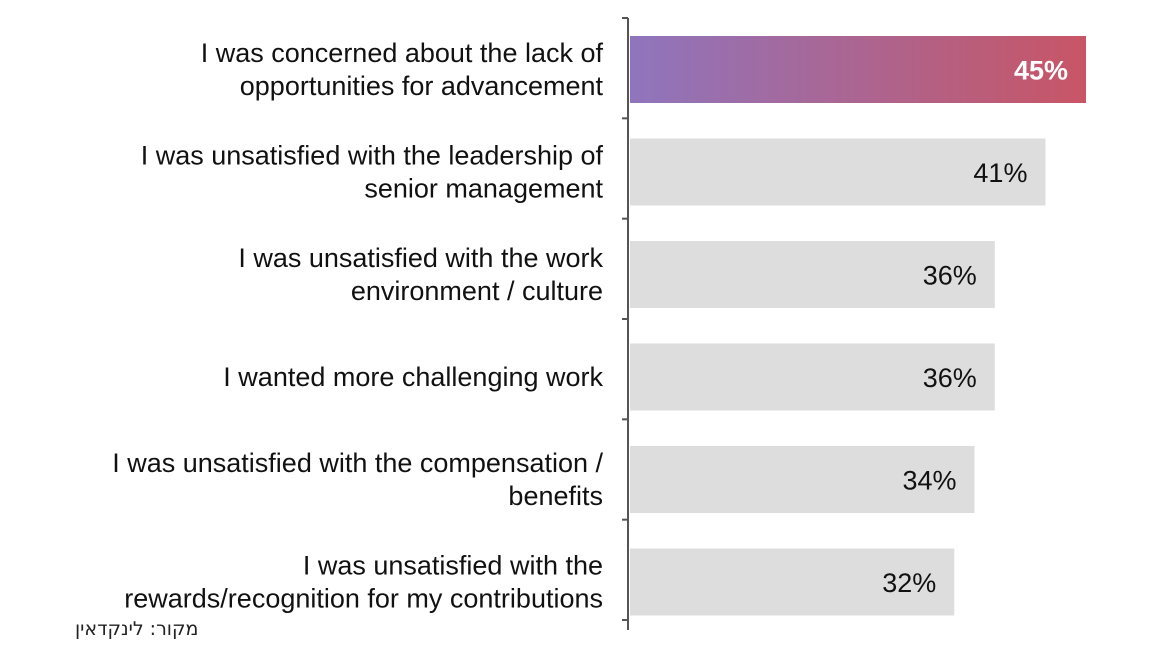 Image resolution: width=1170 pixels, height=660 pixels. Describe the element at coordinates (137, 629) in the screenshot. I see `source-note: מקור: לינקדאין` at that location.